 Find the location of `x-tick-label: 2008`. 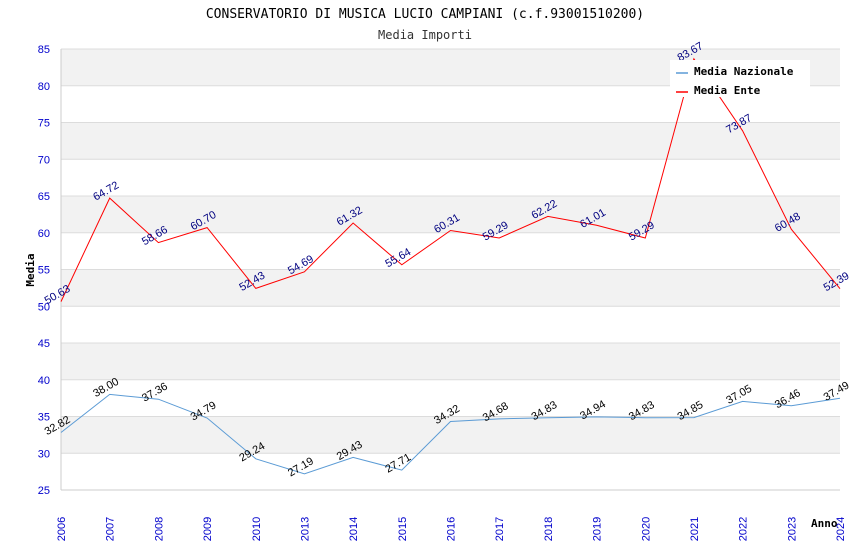

x-tick-label: 2008 is located at coordinates (159, 529).